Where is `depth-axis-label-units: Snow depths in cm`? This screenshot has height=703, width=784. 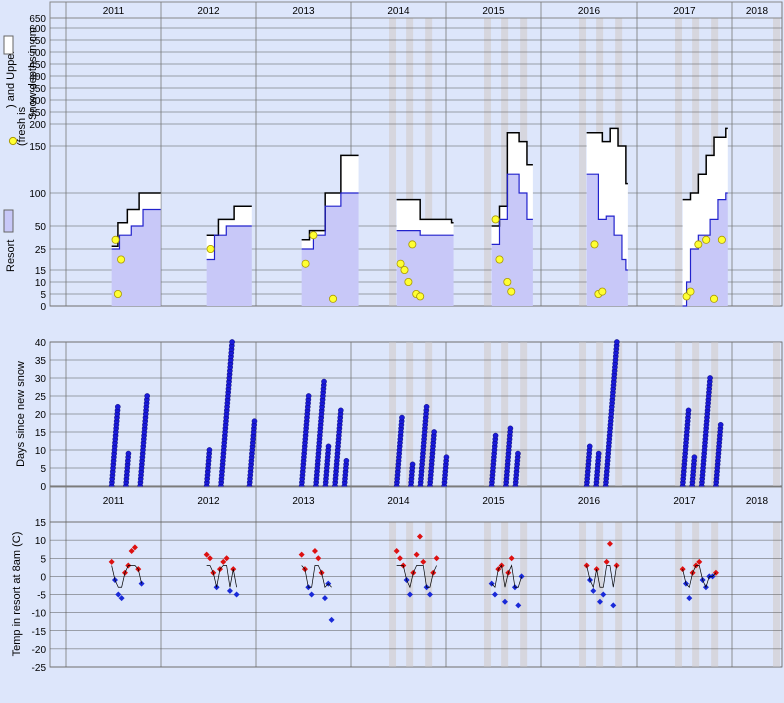 depth-axis-label-units: Snow depths in cm is located at coordinates (33, 73).